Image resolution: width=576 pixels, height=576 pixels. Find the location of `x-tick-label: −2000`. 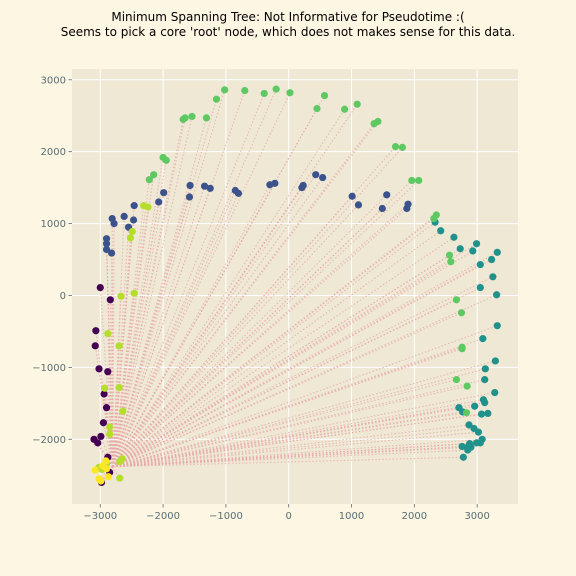

x-tick-label: −2000 is located at coordinates (163, 516).